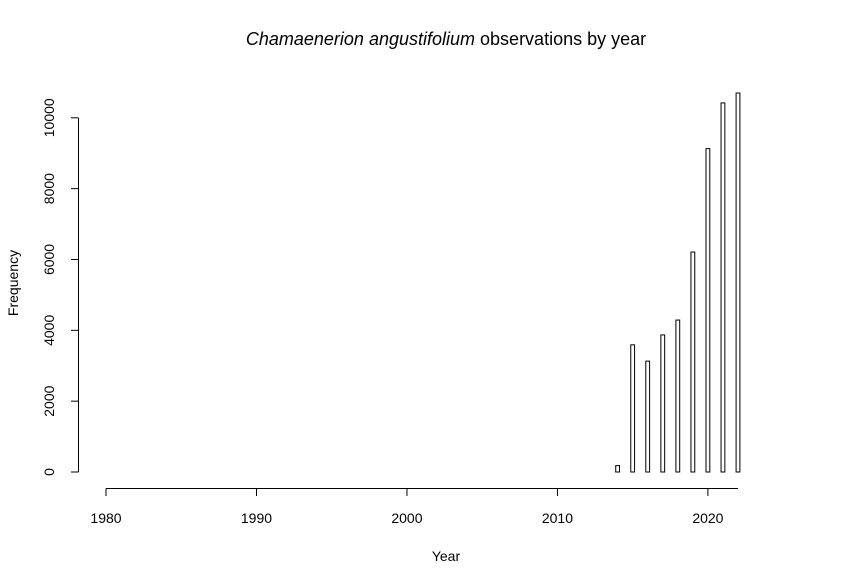  What do you see at coordinates (49, 188) in the screenshot?
I see `y-tick-label-8000: 8000` at bounding box center [49, 188].